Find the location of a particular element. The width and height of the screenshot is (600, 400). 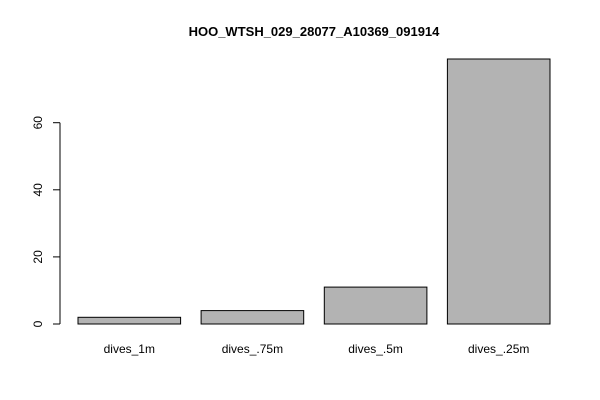

x-category-labels: dives_1m dives_.75m dives_.5m dives_.25m is located at coordinates (317, 349).